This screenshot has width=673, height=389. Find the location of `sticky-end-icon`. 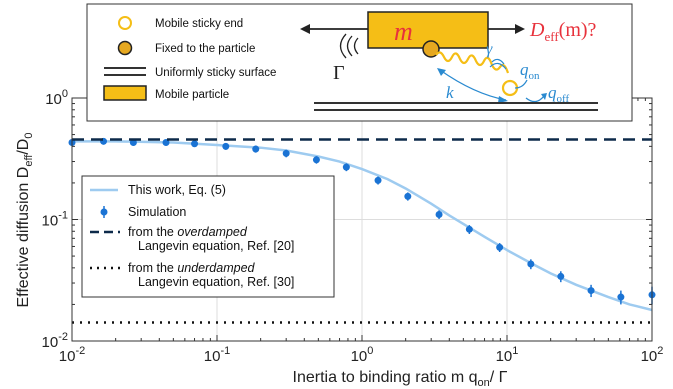

sticky-end-icon is located at coordinates (510, 88).